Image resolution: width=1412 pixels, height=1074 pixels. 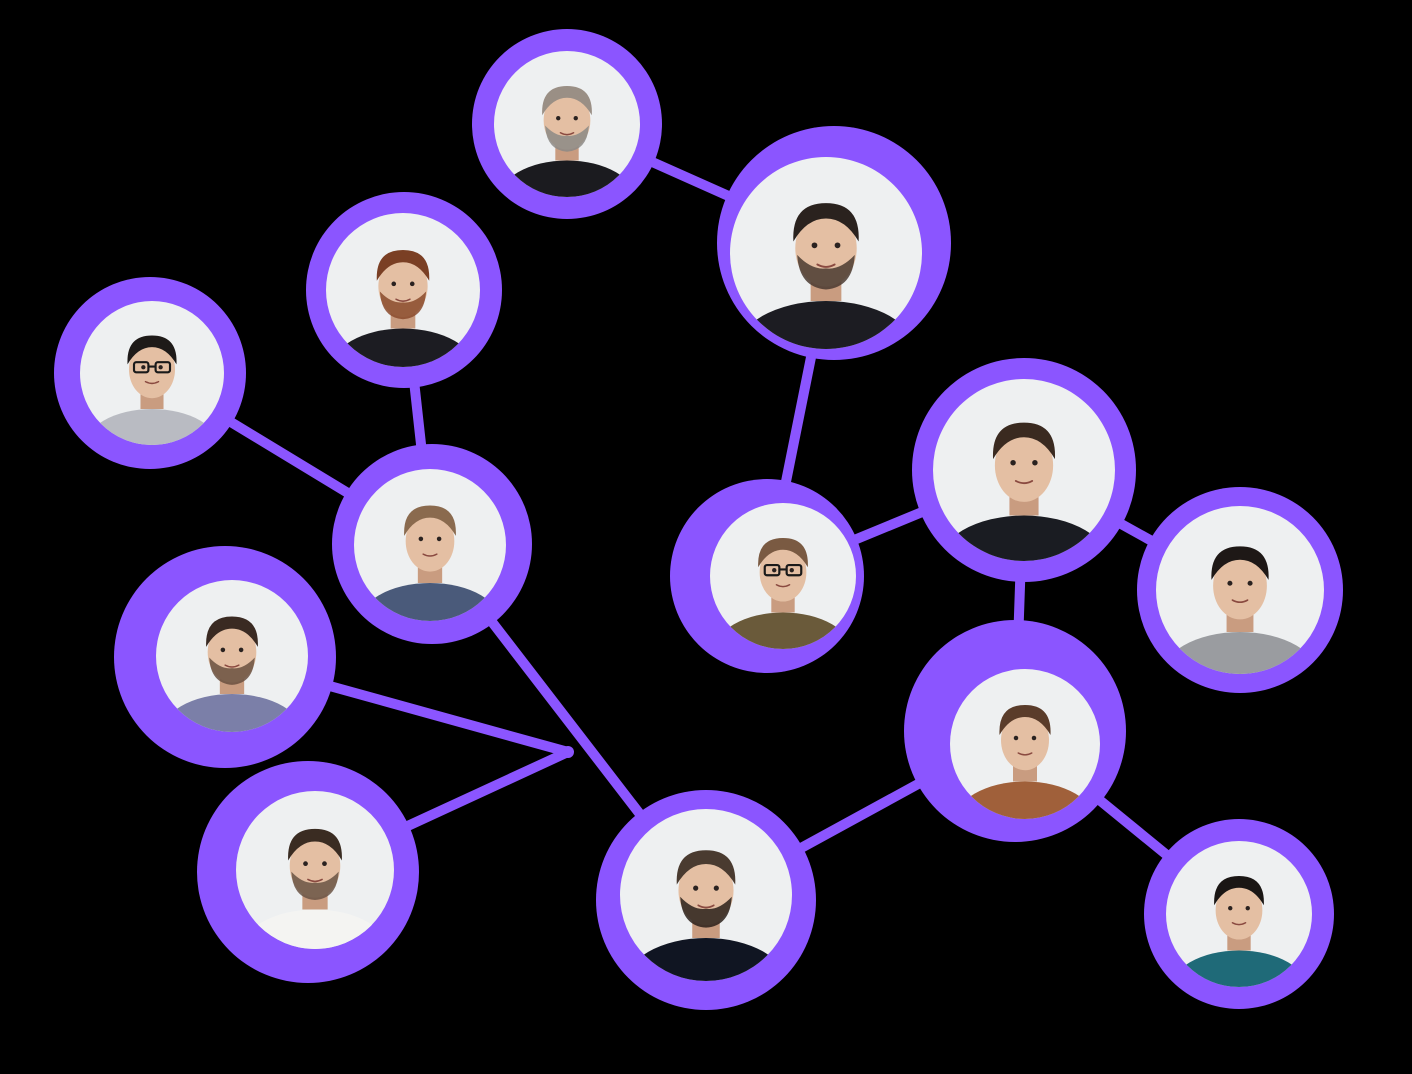 I want to click on person-node-p1, so click(x=567, y=124).